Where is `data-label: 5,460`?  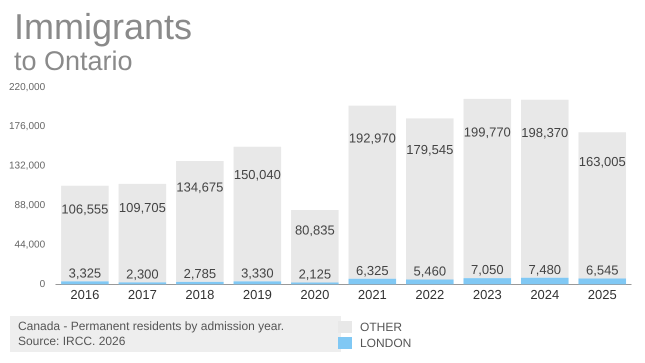
data-label: 5,460 is located at coordinates (430, 271).